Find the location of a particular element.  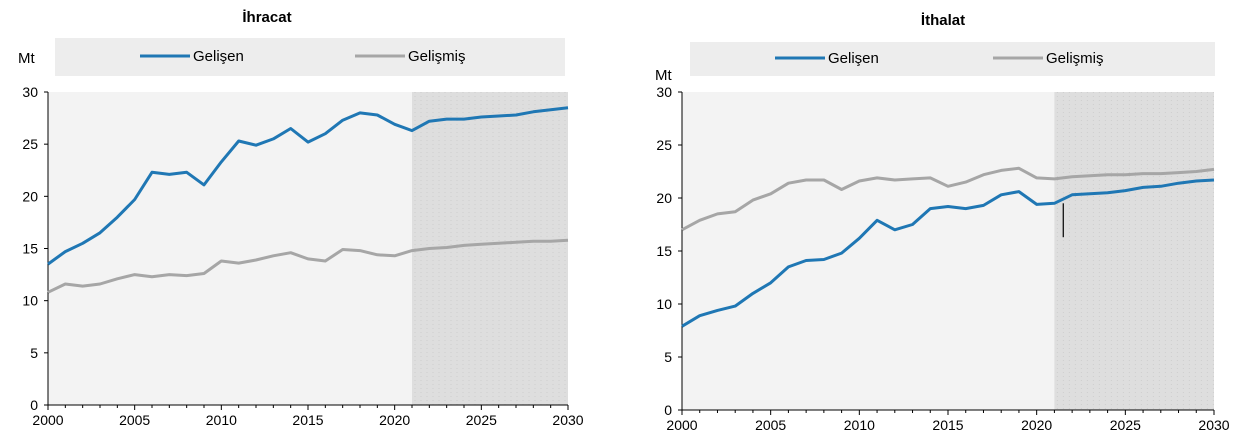

imports-chart-title: İthalat is located at coordinates (943, 20).